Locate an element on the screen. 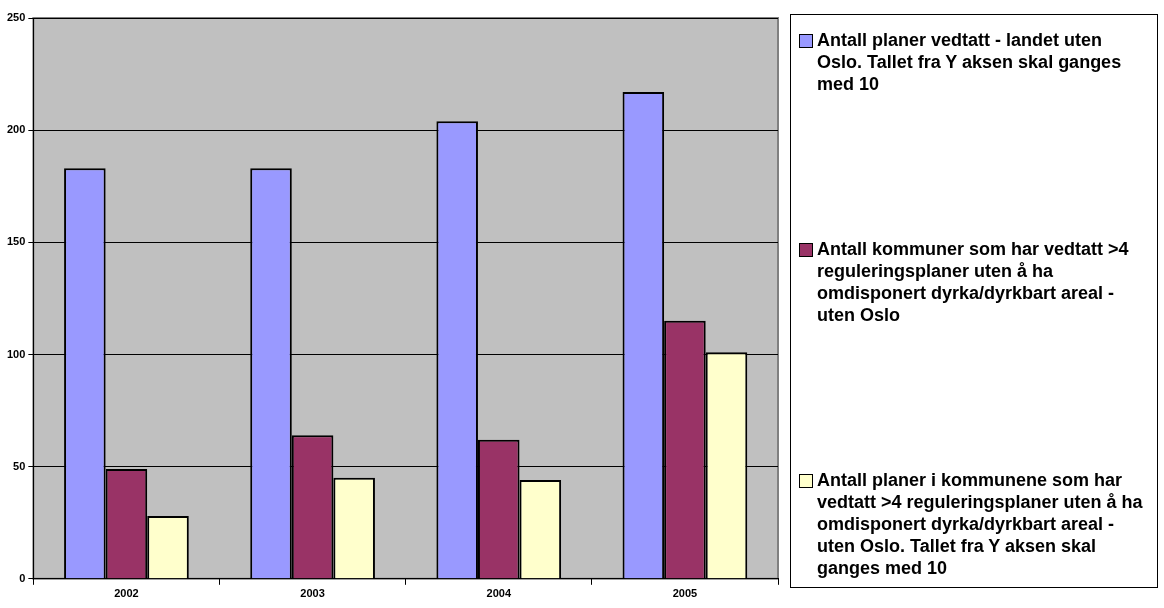 The image size is (1164, 608). x-tick-label: 2005 is located at coordinates (685, 593).